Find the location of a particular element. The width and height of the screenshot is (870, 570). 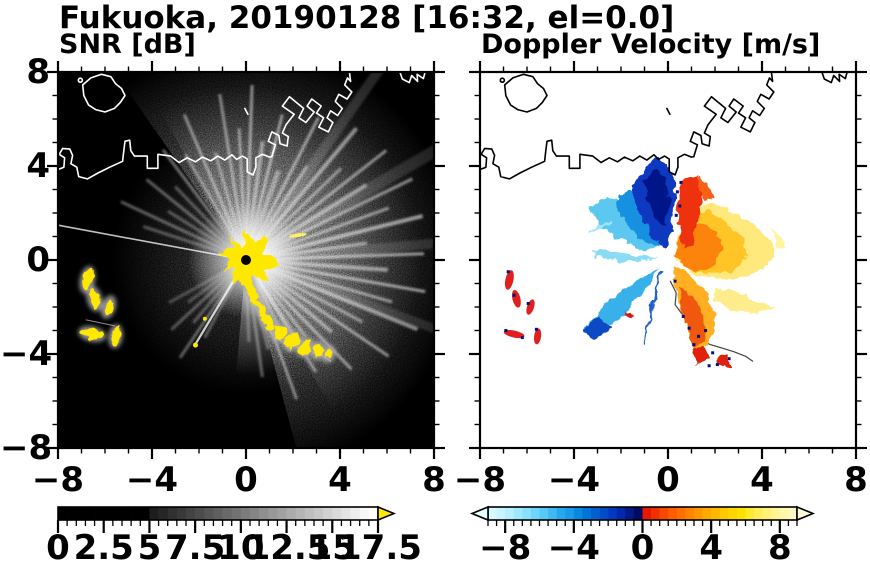

velocity-colorbar-tick-label: −8 is located at coordinates (505, 548).